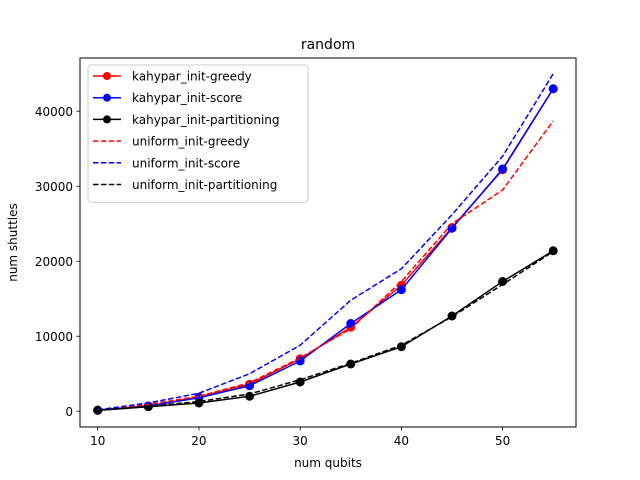 This screenshot has width=640, height=480. Describe the element at coordinates (204, 185) in the screenshot. I see `legend-label: uniform_init-partitioning` at that location.